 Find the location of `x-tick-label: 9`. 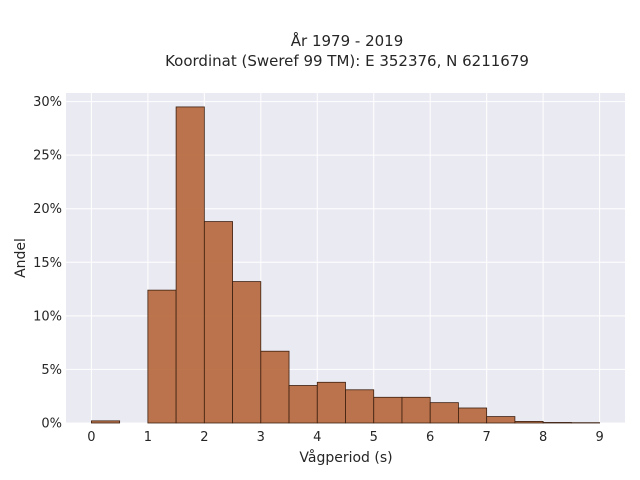

x-tick-label: 9 is located at coordinates (599, 437).